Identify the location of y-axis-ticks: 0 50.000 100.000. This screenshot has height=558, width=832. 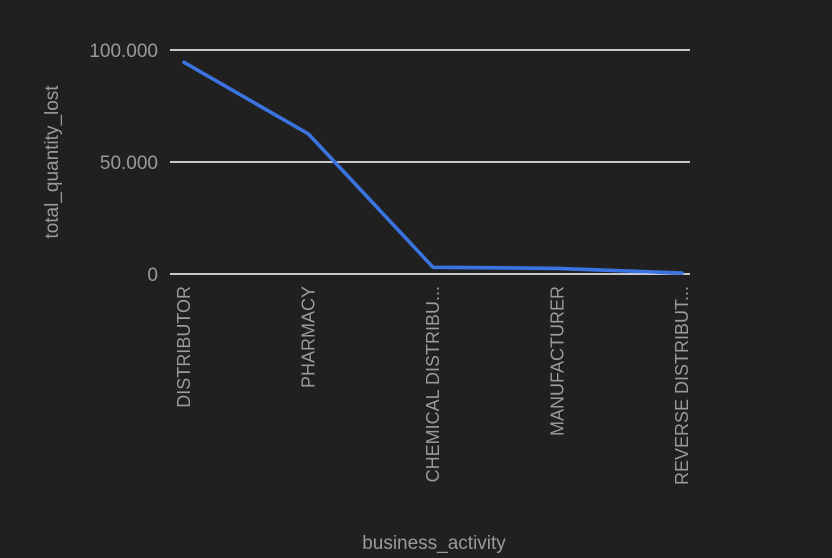
(123, 163).